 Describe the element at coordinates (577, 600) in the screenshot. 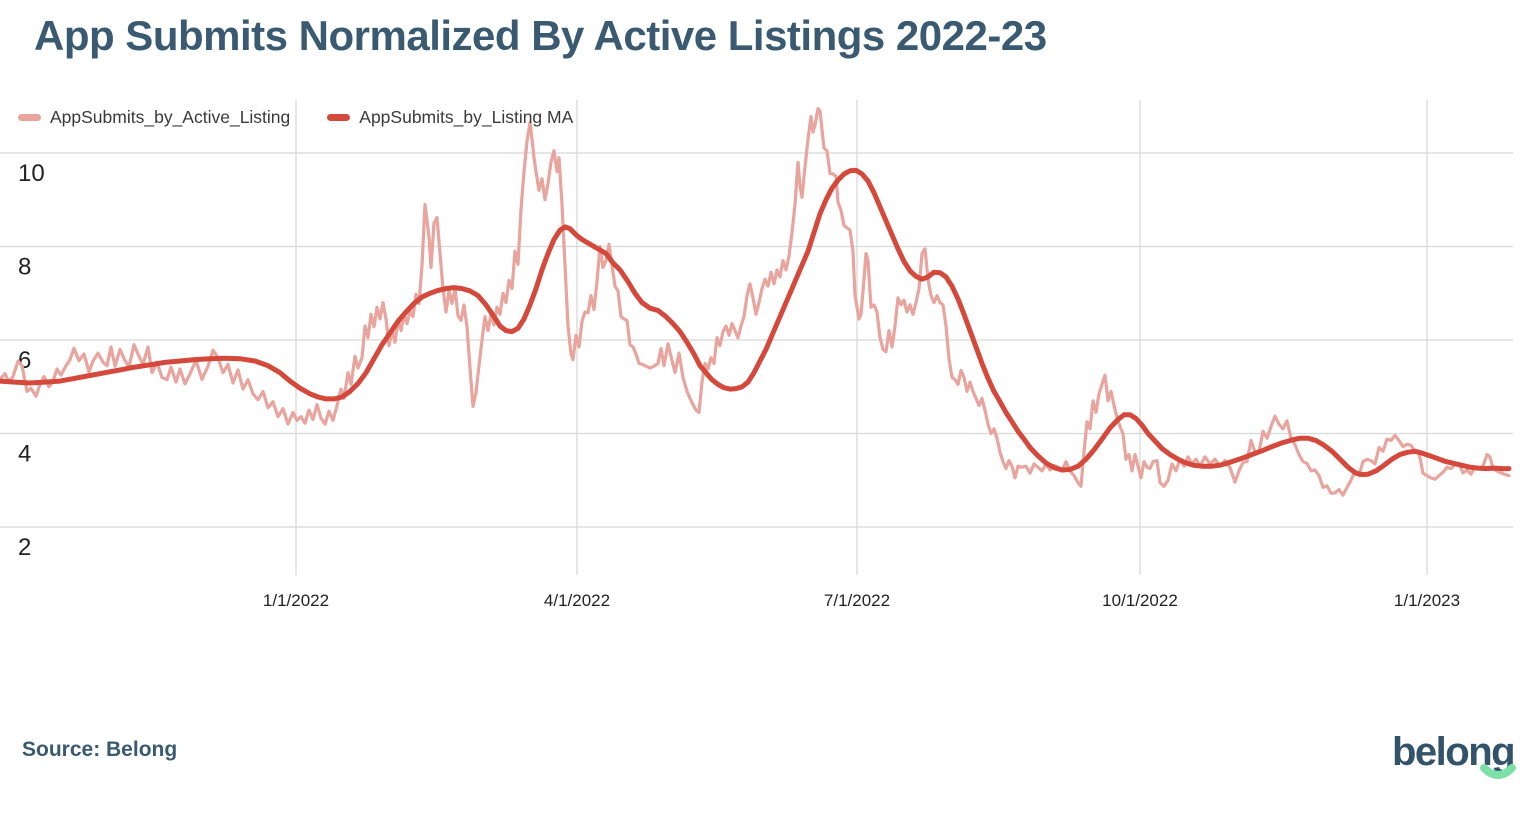

I see `x-tick-label: 4/1/2022` at that location.